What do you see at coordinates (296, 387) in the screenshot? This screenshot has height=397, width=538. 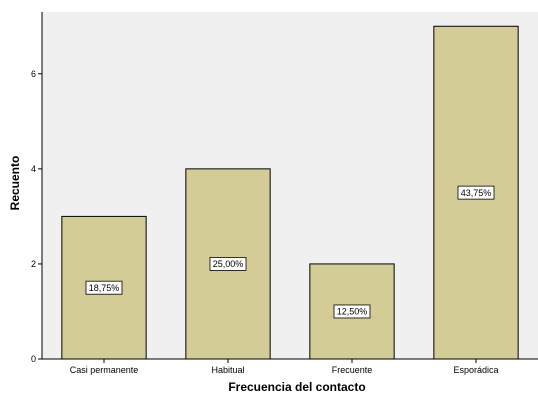 I see `x-axis-title: Frecuencia del contacto` at bounding box center [296, 387].